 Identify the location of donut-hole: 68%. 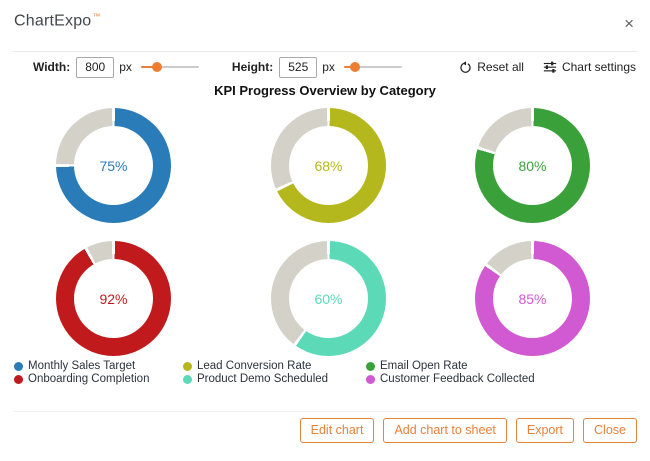
(328, 165).